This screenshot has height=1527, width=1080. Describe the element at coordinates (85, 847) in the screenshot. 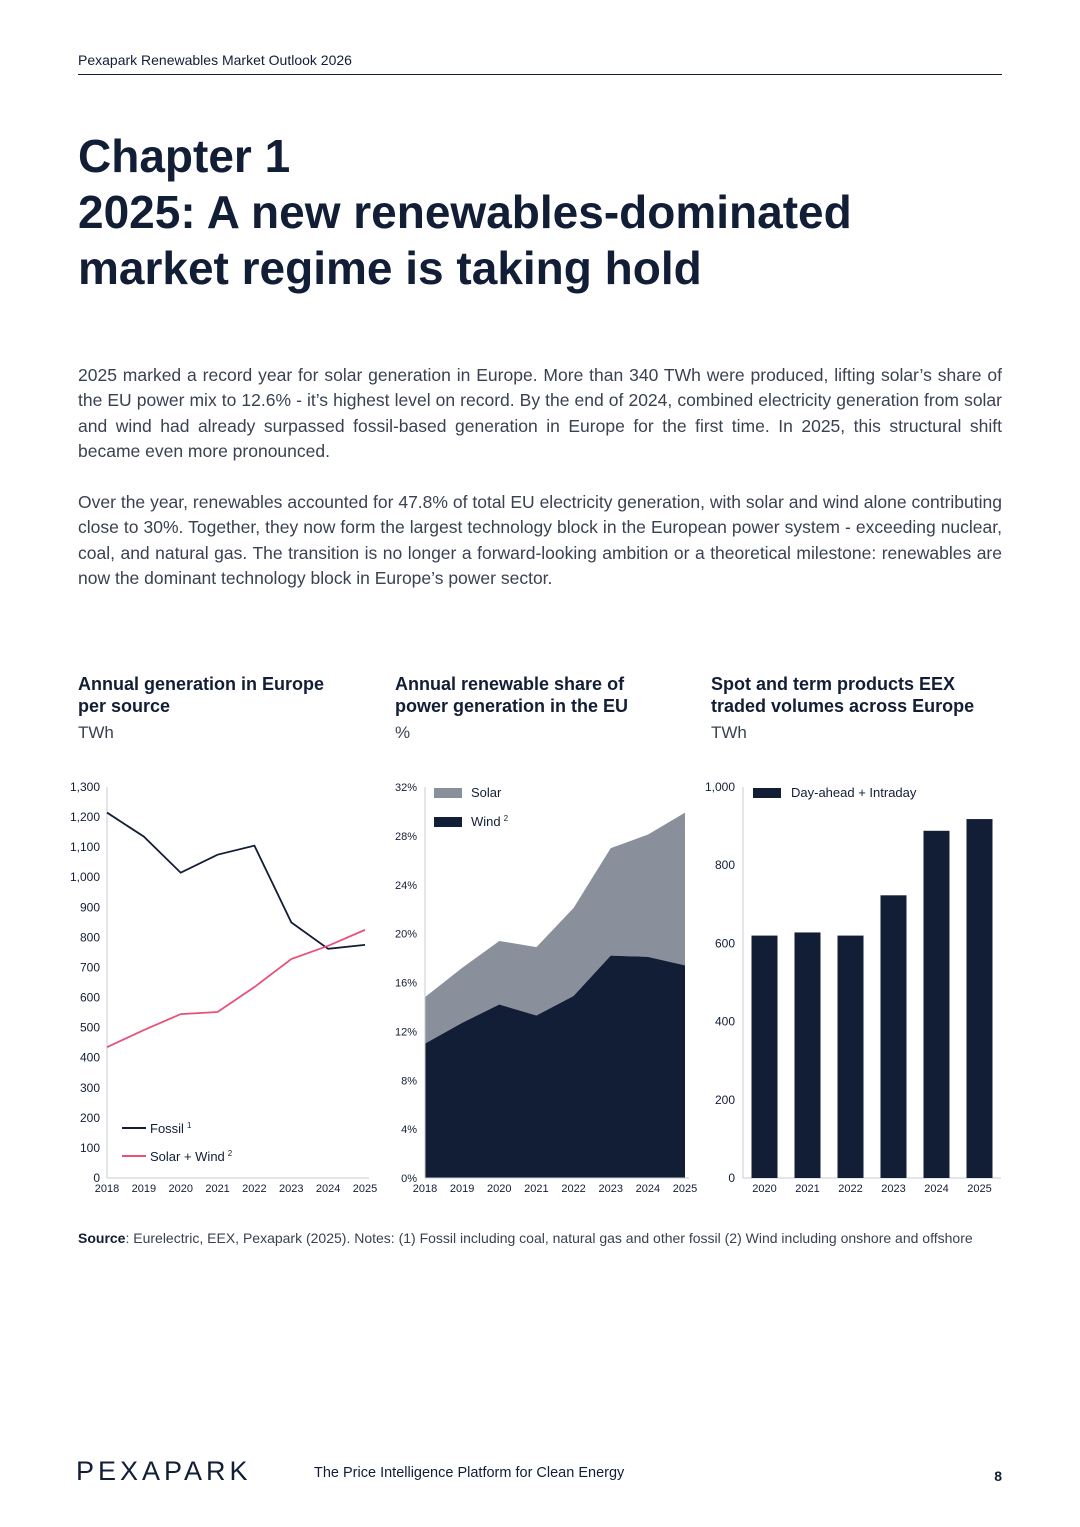

I see `y-tick-label: 1,100` at that location.